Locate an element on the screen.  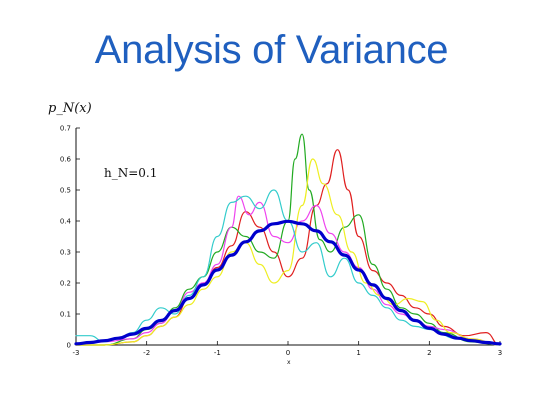
x-tick-label: -2 is located at coordinates (146, 353).